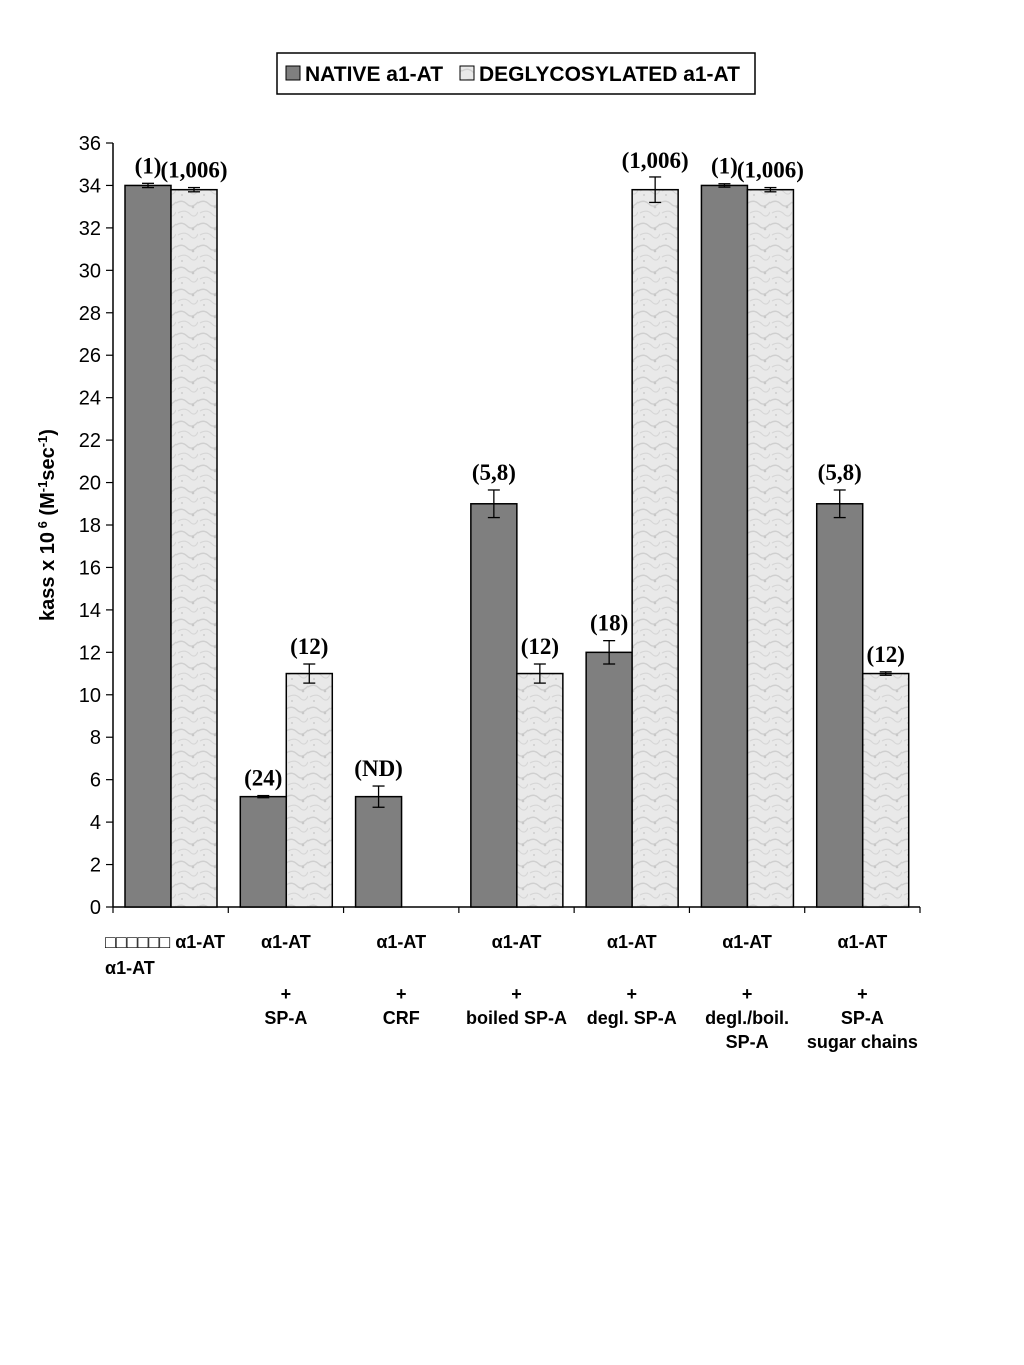 This screenshot has width=1024, height=1365. I want to click on legend-swatch-deglycosylated, so click(467, 73).